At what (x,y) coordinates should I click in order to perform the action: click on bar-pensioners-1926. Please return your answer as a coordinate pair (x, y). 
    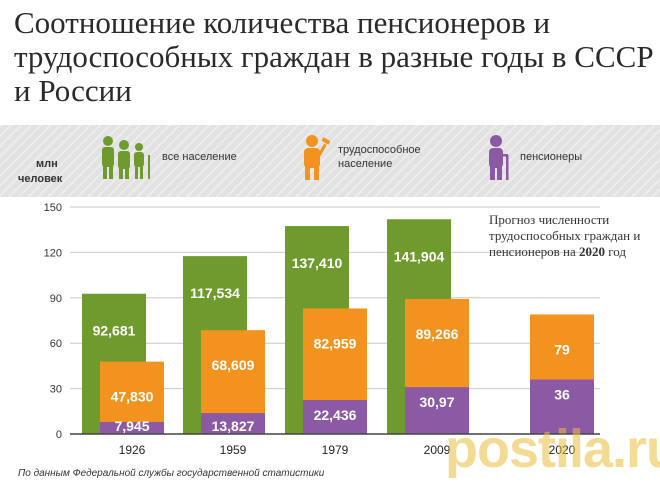
    Looking at the image, I should click on (132, 427).